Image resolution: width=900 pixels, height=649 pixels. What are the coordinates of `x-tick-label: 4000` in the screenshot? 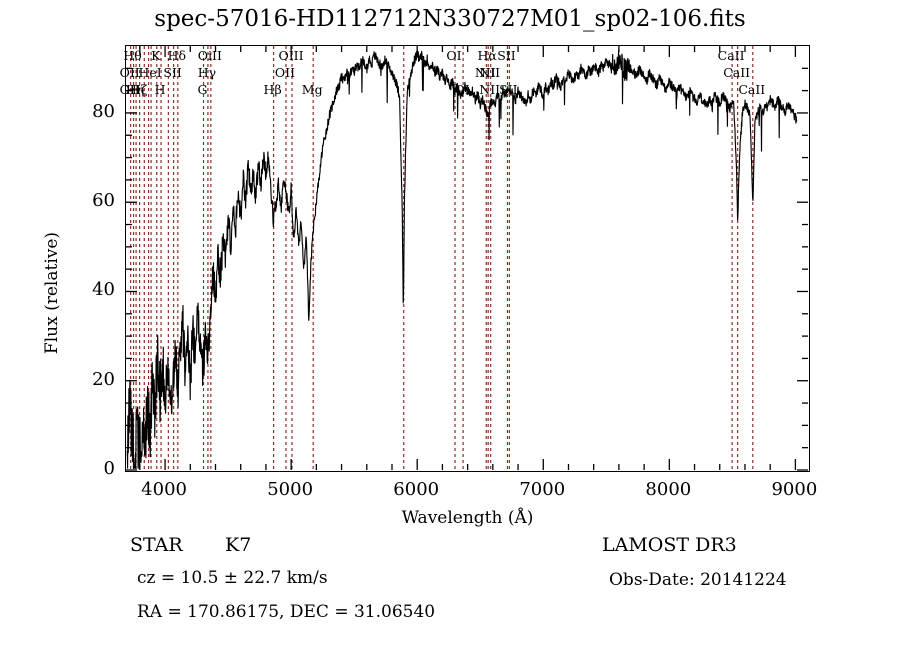 It's located at (164, 489).